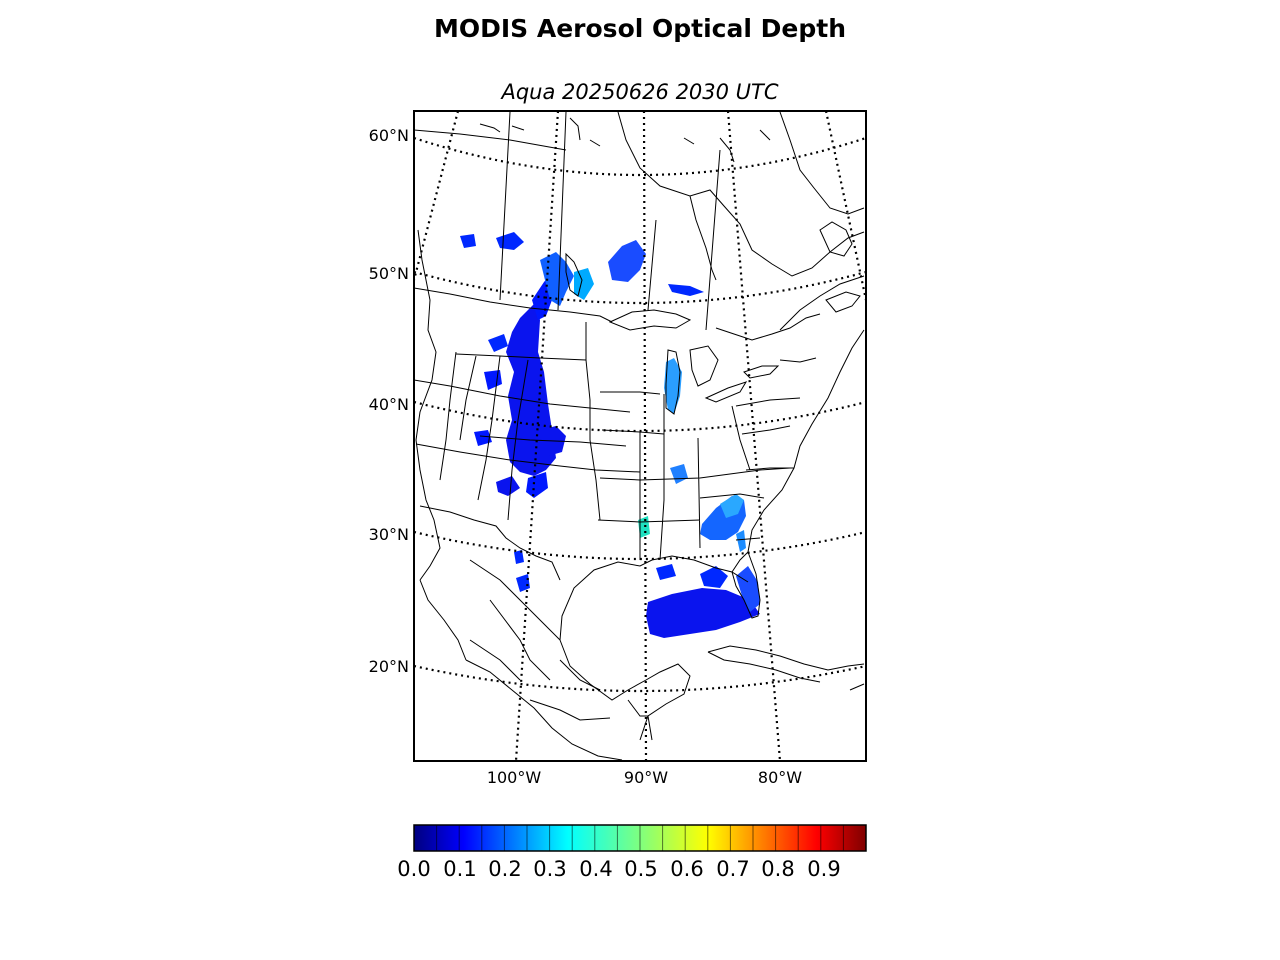  I want to click on coastline-mexico-west, so click(544, 710).